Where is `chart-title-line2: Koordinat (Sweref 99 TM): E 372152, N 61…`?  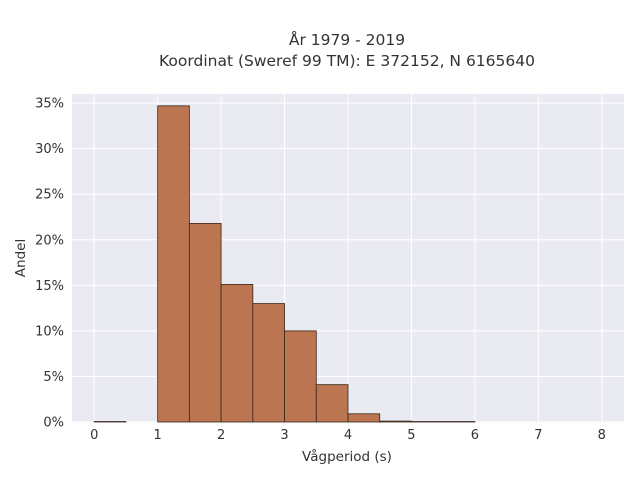 chart-title-line2: Koordinat (Sweref 99 TM): E 372152, N 61… is located at coordinates (347, 61).